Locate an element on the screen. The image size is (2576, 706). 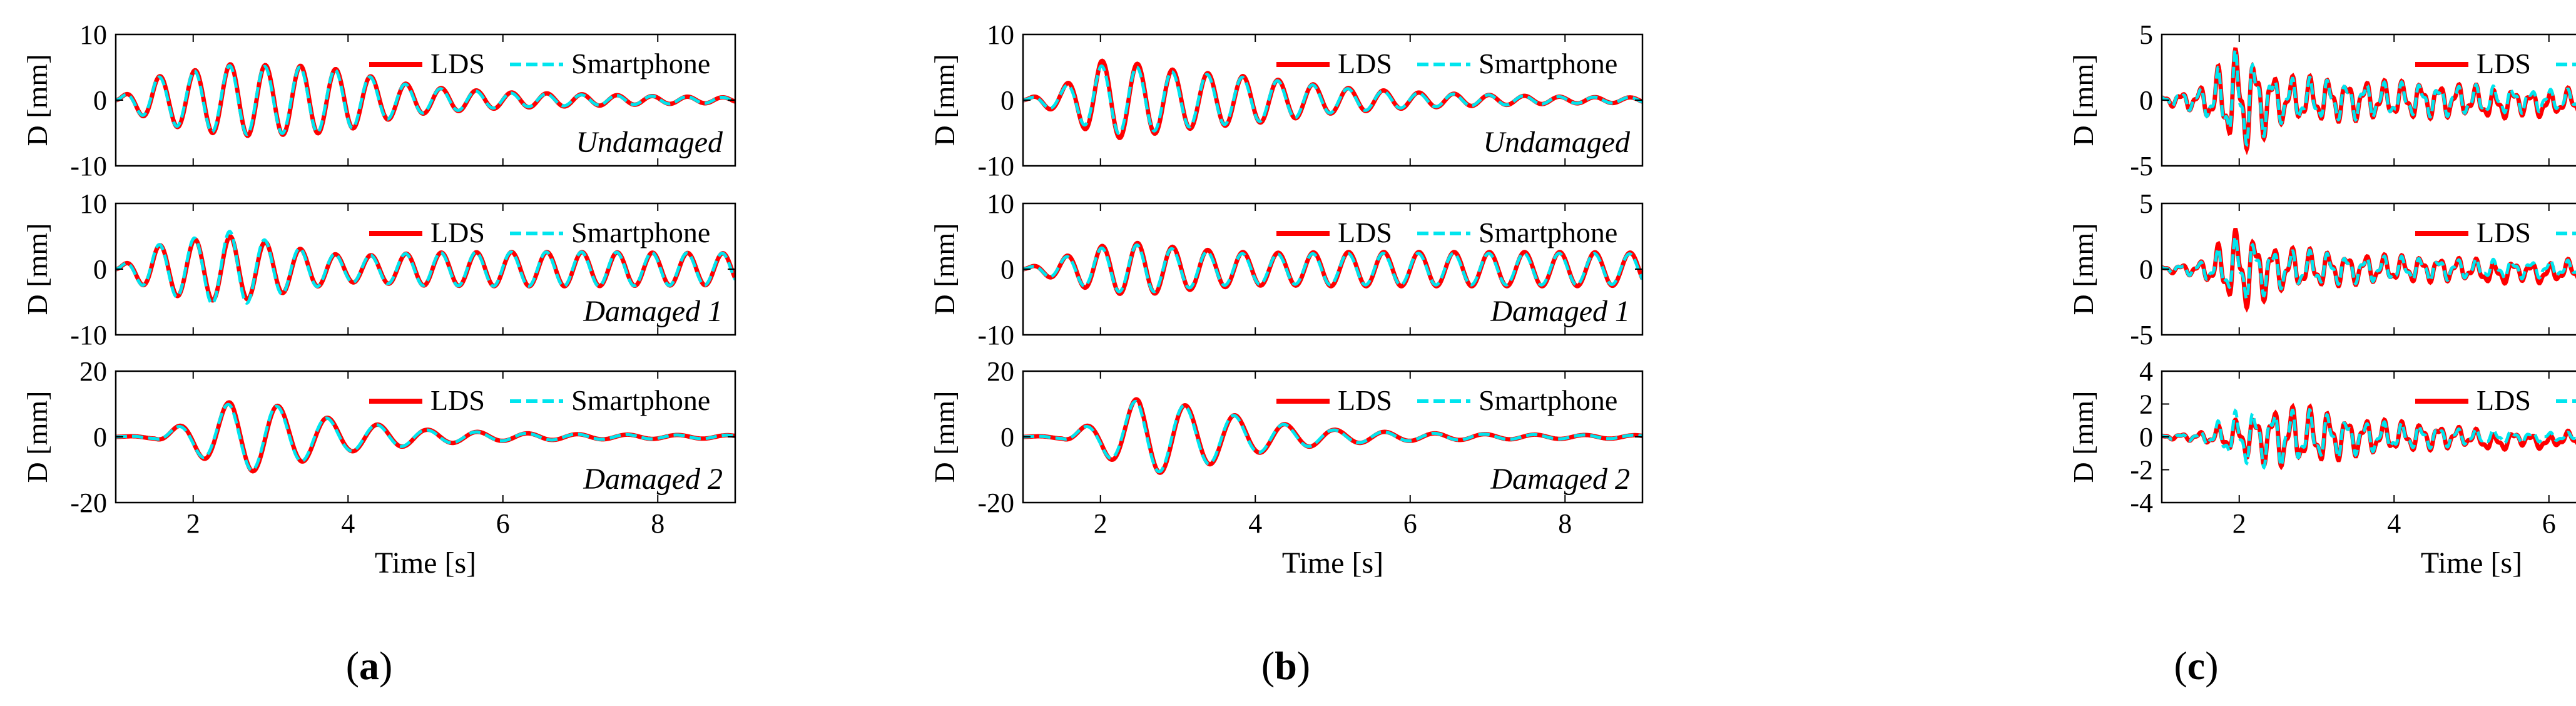
y-tick-label: 2 is located at coordinates (2146, 404).